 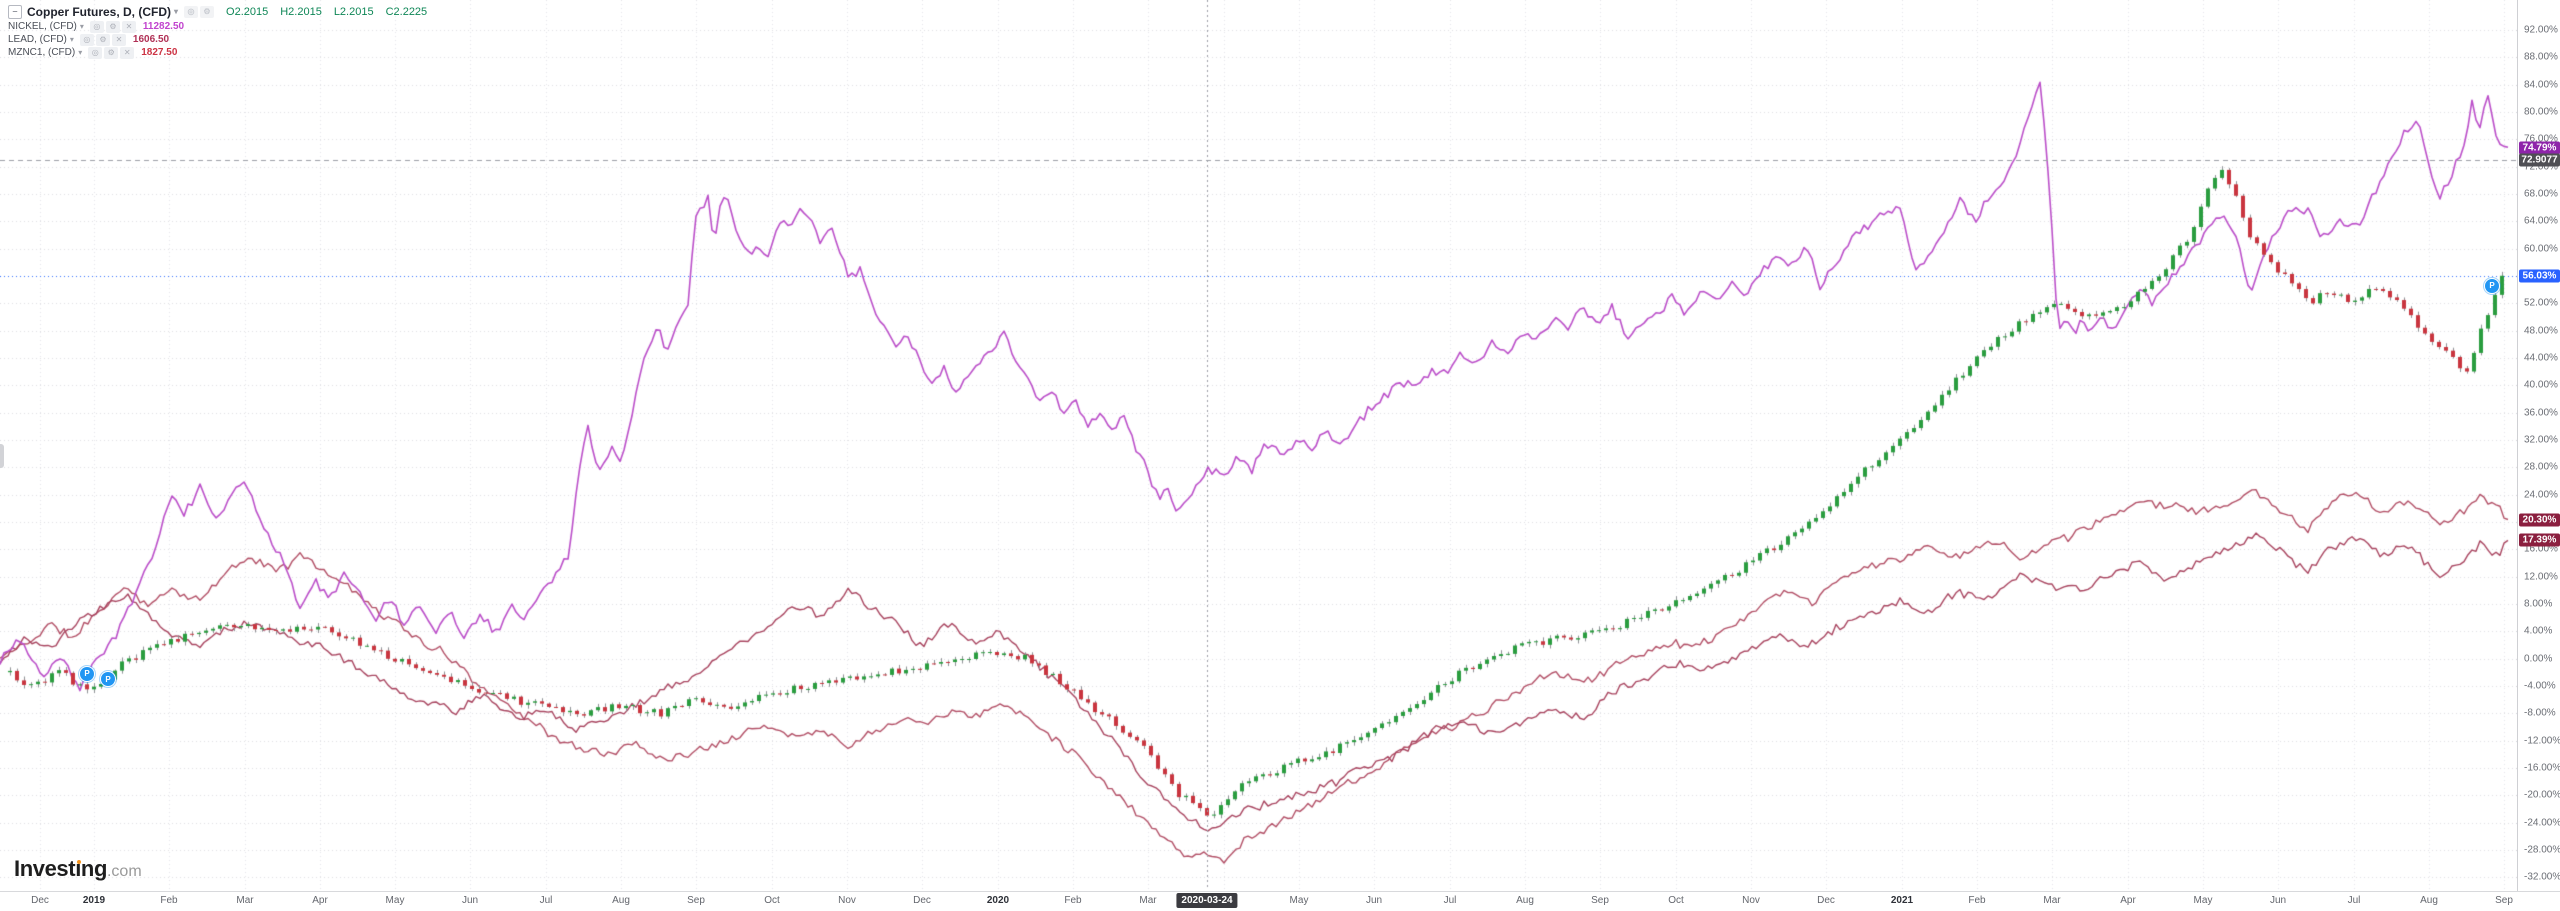 What do you see at coordinates (78, 861) in the screenshot?
I see `orange-dot-icon` at bounding box center [78, 861].